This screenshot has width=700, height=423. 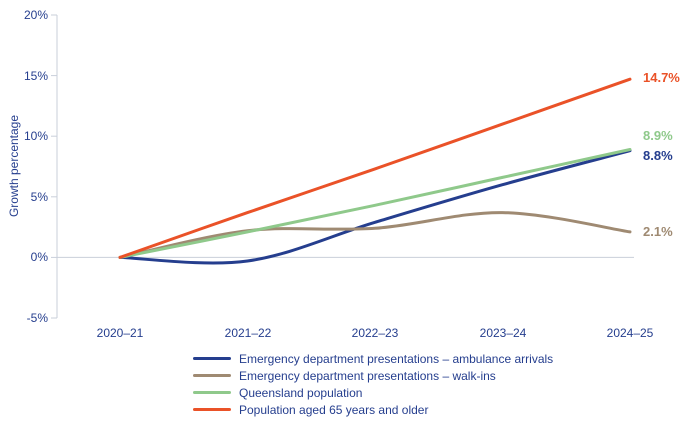 What do you see at coordinates (658, 155) in the screenshot?
I see `end-label: 8.8%` at bounding box center [658, 155].